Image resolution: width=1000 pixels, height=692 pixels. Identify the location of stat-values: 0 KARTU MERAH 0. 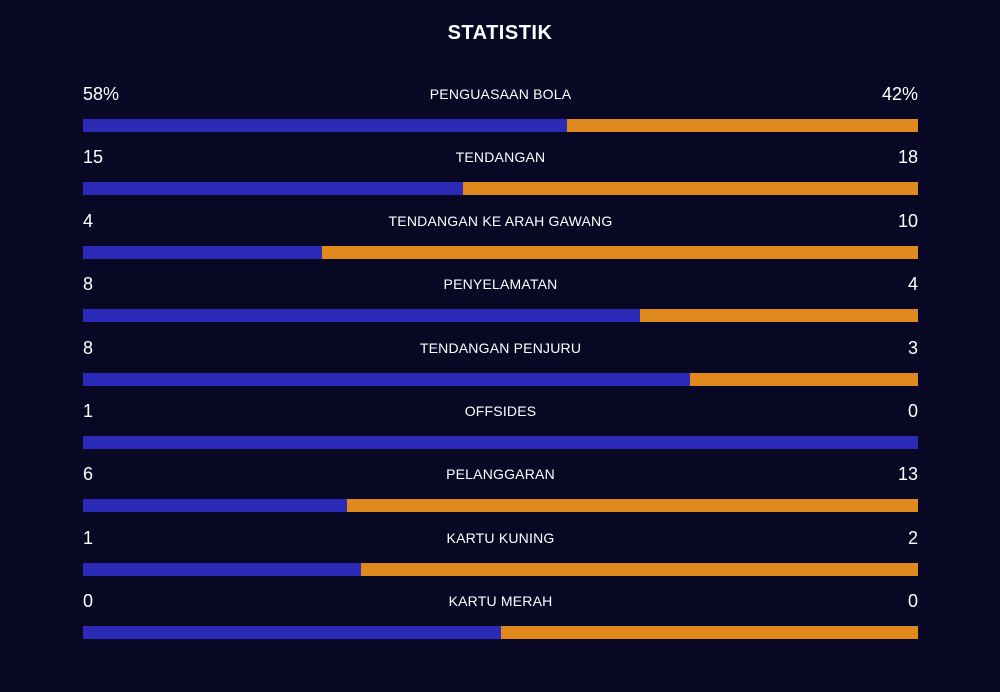
(500, 601).